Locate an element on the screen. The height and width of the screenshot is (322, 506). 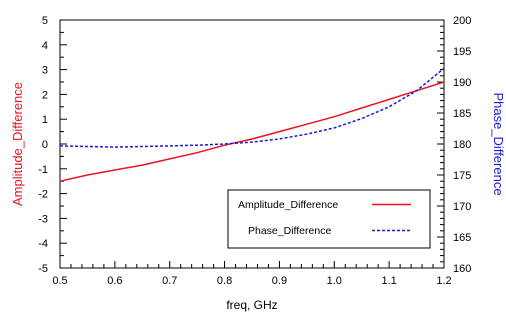
left-tick-label: 5 is located at coordinates (45, 21).